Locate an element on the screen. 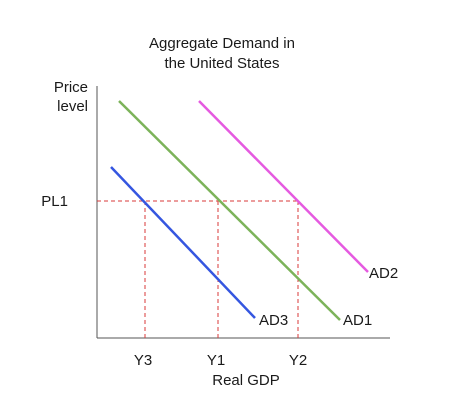 Image resolution: width=454 pixels, height=418 pixels. chart-title-line-2: the United States is located at coordinates (221, 63).